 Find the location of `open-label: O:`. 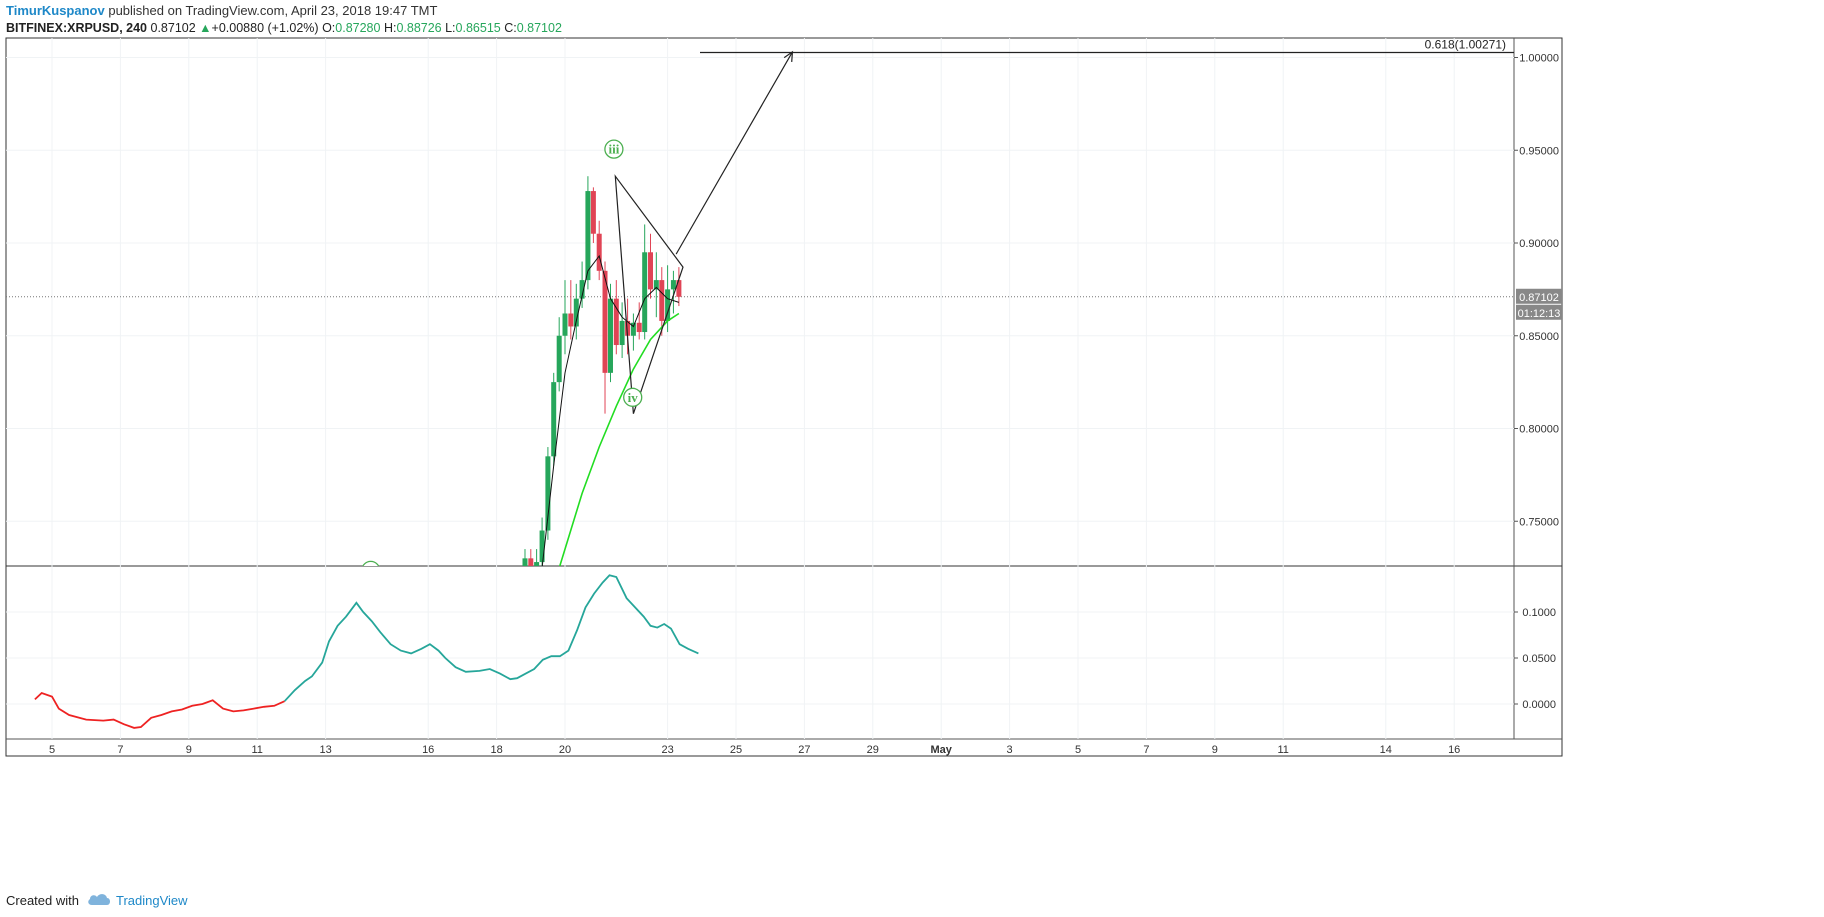

open-label: O: is located at coordinates (329, 28).